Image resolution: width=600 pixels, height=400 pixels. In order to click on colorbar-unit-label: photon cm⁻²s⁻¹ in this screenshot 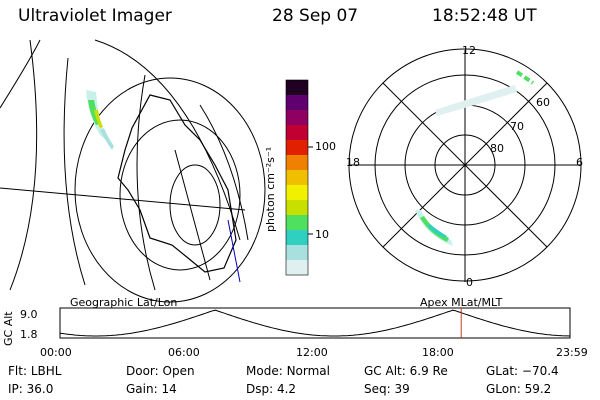, I will do `click(270, 189)`.